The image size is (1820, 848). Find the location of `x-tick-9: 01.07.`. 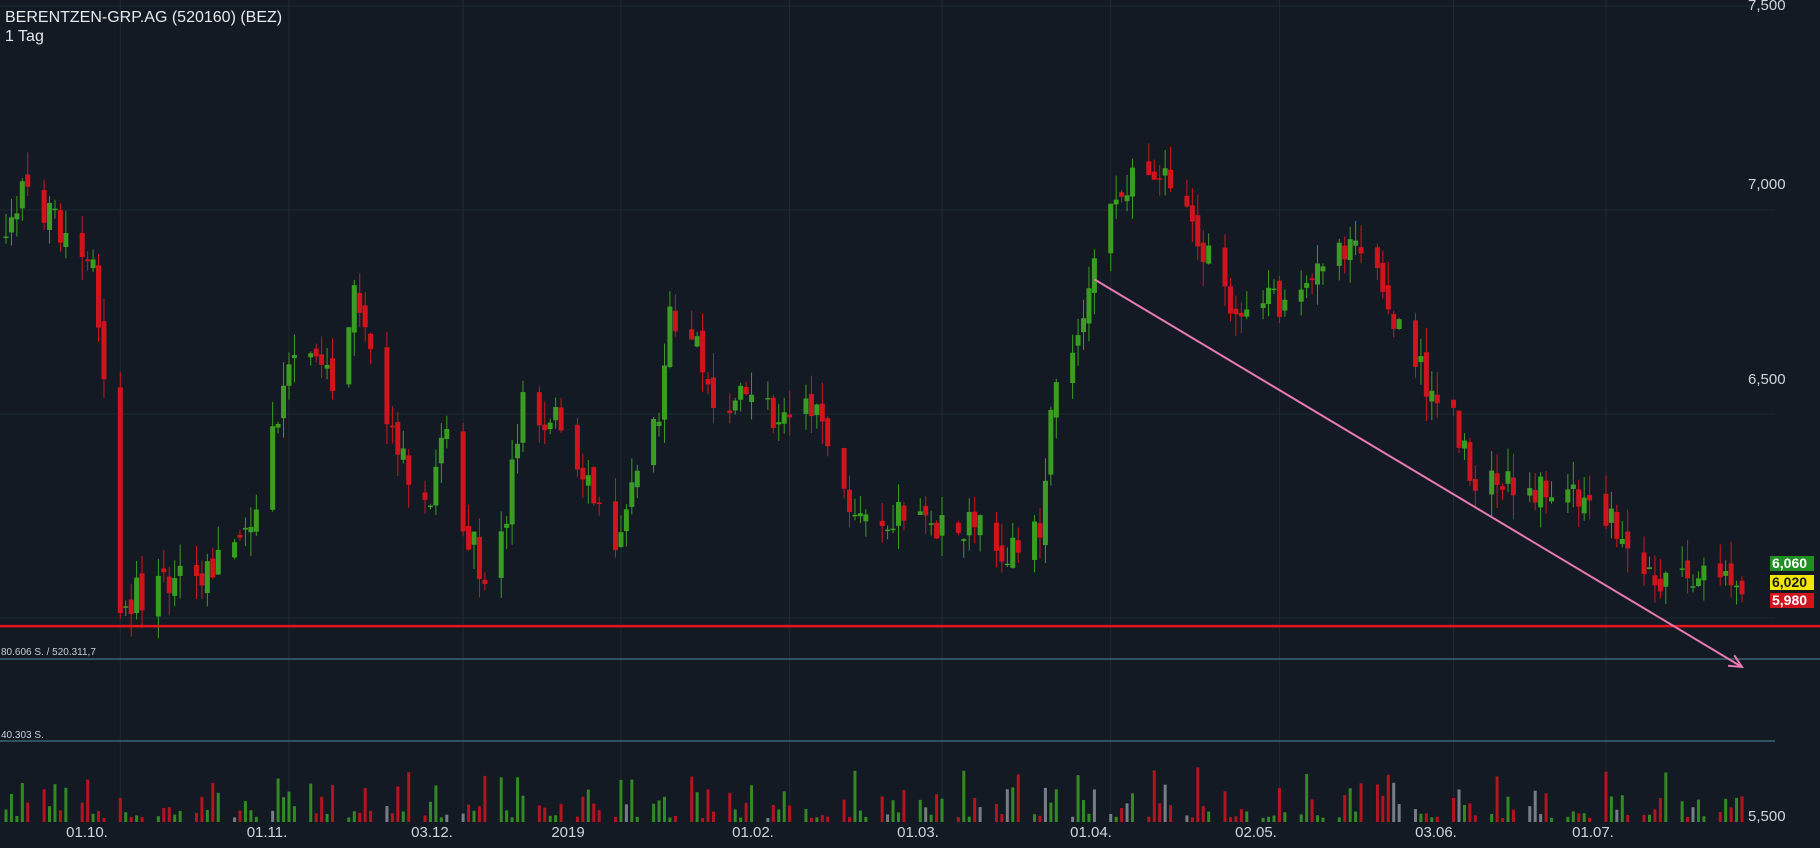

x-tick-9: 01.07. is located at coordinates (1593, 832).